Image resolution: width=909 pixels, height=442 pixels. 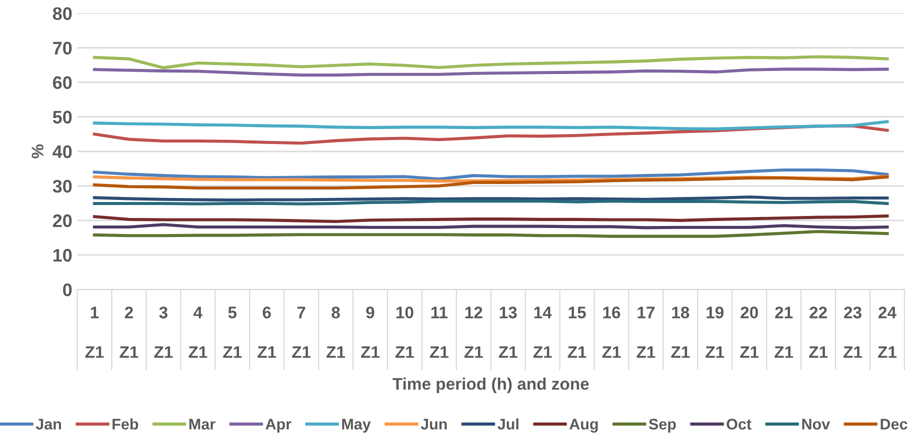 I want to click on category-label: 18 Z1, so click(x=680, y=332).